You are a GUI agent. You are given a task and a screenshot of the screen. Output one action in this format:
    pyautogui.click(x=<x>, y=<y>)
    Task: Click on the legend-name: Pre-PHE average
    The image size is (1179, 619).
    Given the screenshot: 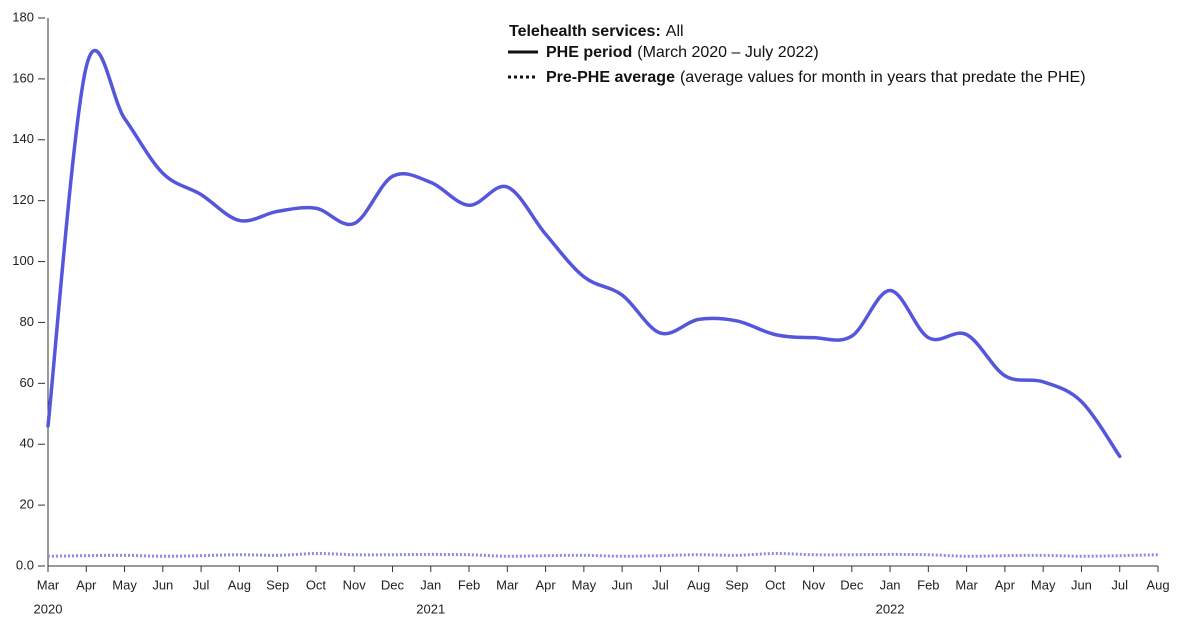 What is the action you would take?
    pyautogui.click(x=610, y=77)
    